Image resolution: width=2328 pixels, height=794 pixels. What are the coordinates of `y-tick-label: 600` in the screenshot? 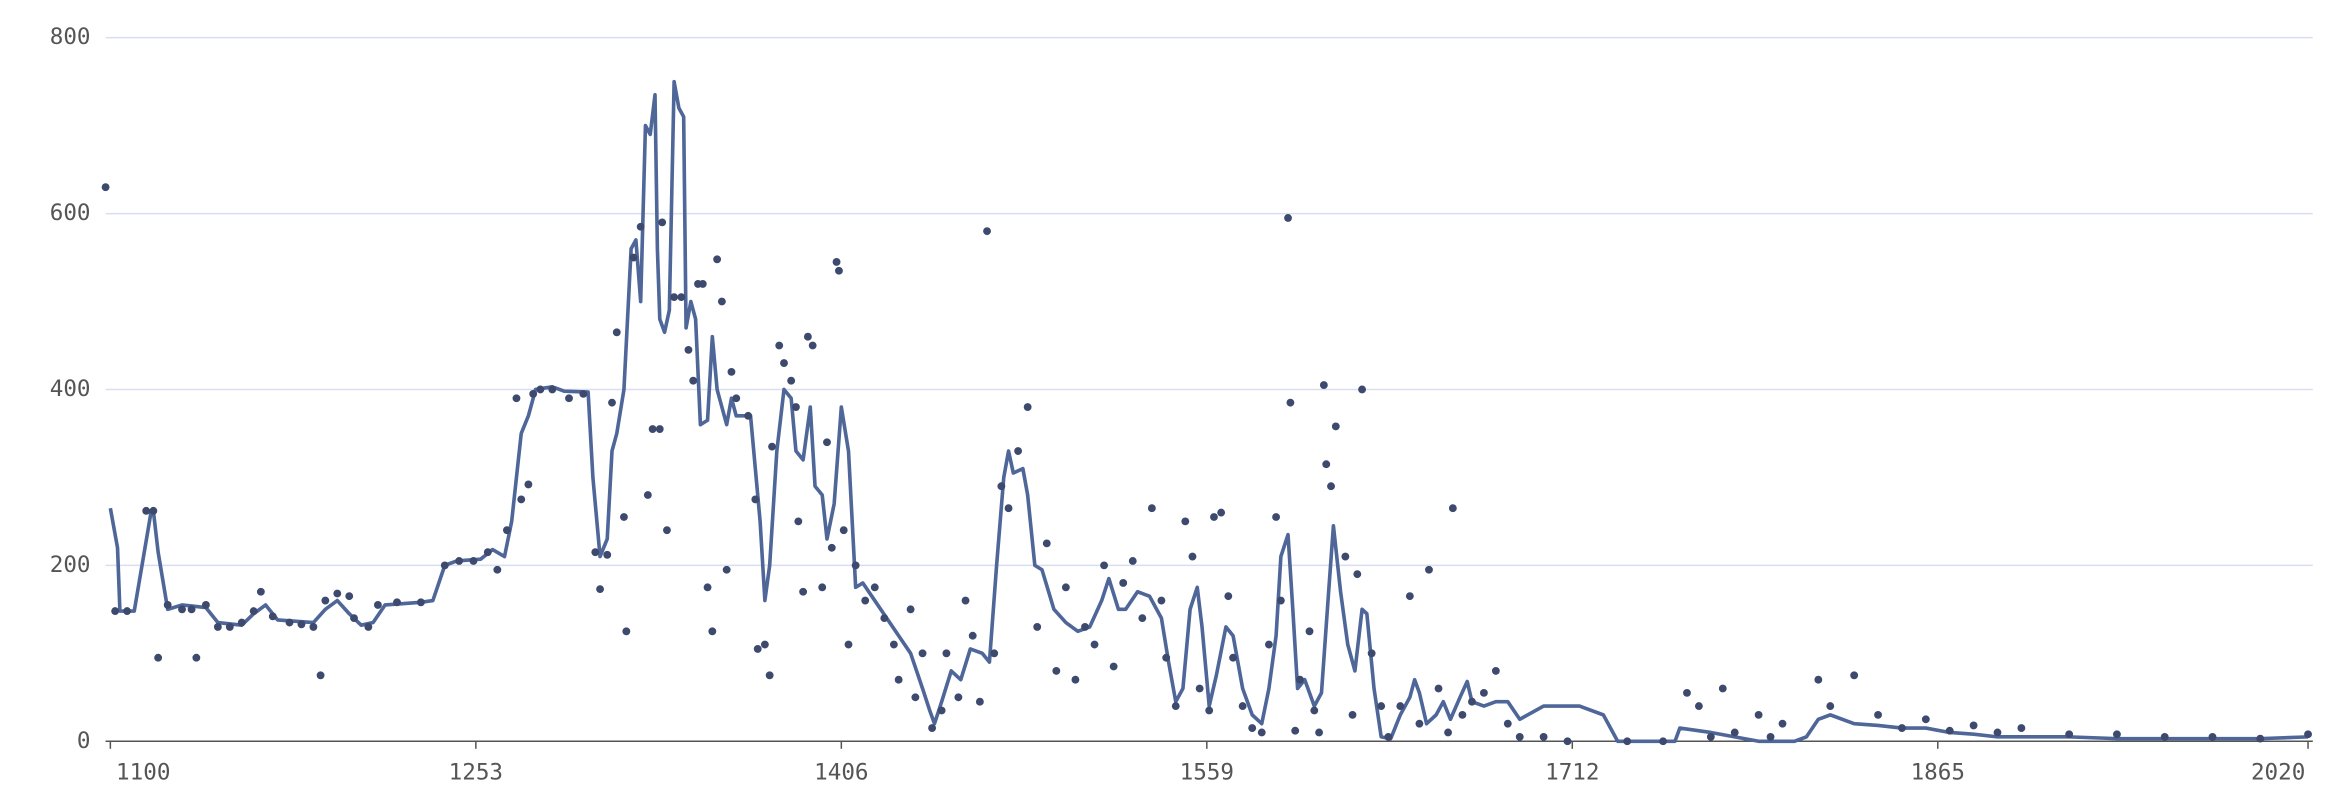 It's located at (70, 213).